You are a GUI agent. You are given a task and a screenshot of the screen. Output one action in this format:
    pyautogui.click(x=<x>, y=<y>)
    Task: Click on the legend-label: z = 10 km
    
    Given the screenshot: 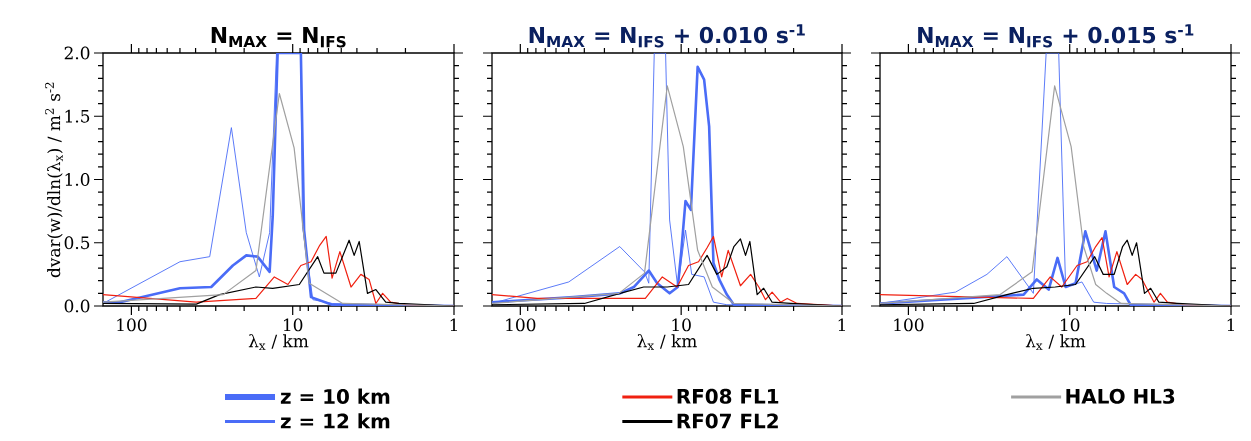 What is the action you would take?
    pyautogui.click(x=335, y=396)
    